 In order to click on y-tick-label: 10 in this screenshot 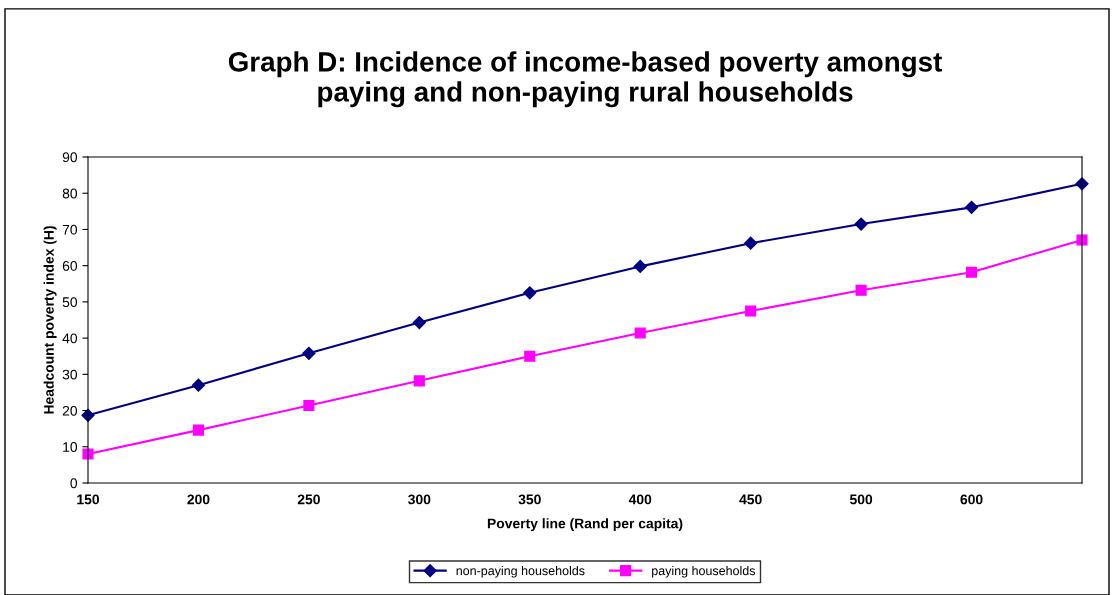, I will do `click(70, 447)`.